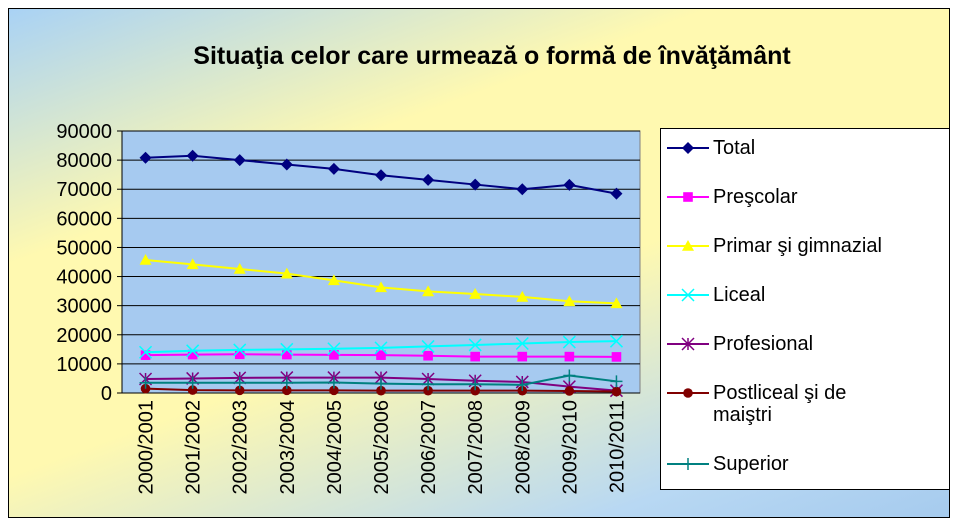  What do you see at coordinates (382, 447) in the screenshot?
I see `x-tick-label: 2005/2006` at bounding box center [382, 447].